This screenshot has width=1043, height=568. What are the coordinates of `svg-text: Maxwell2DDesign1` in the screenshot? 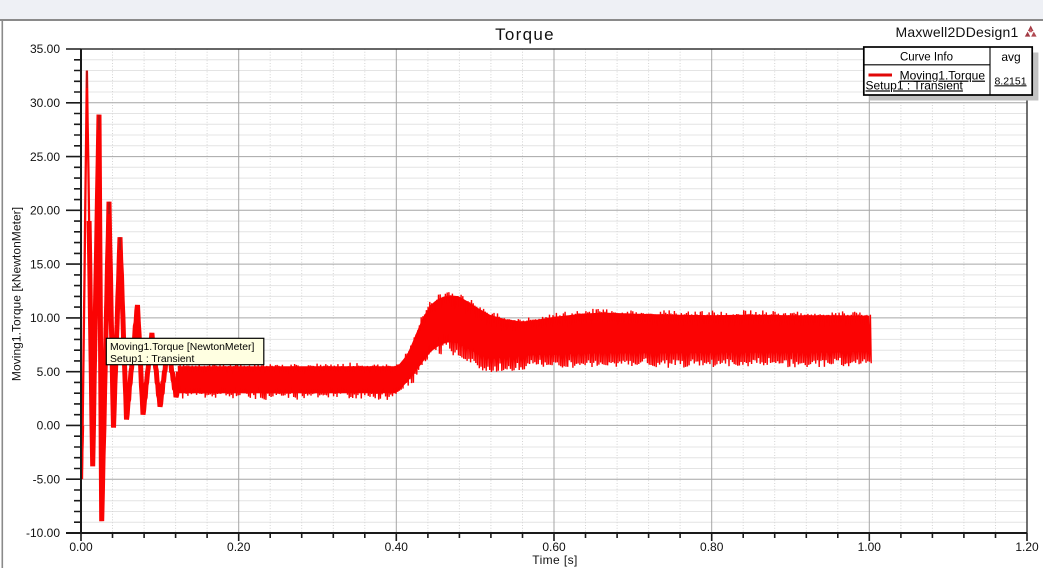 It's located at (956, 32).